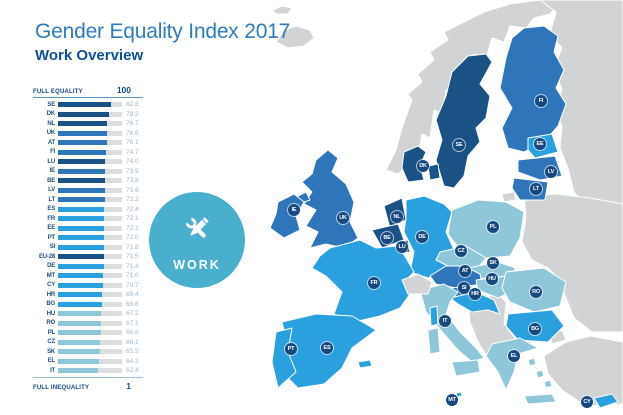  What do you see at coordinates (132, 370) in the screenshot?
I see `bar-value: 62.4` at bounding box center [132, 370].